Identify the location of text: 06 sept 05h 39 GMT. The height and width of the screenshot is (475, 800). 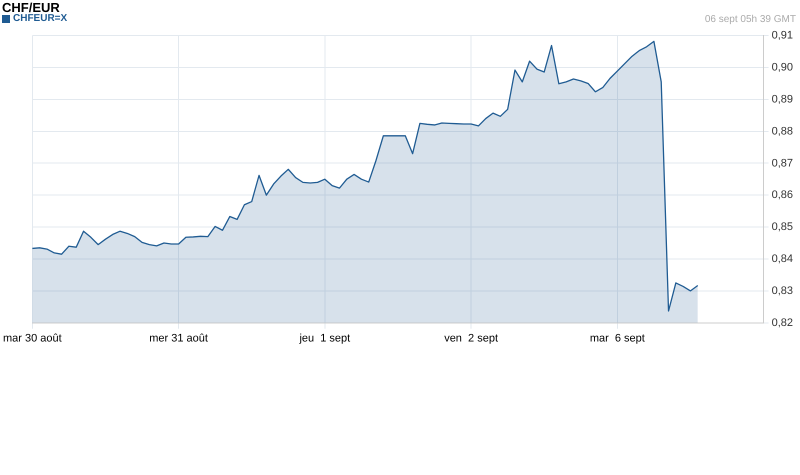
(750, 19).